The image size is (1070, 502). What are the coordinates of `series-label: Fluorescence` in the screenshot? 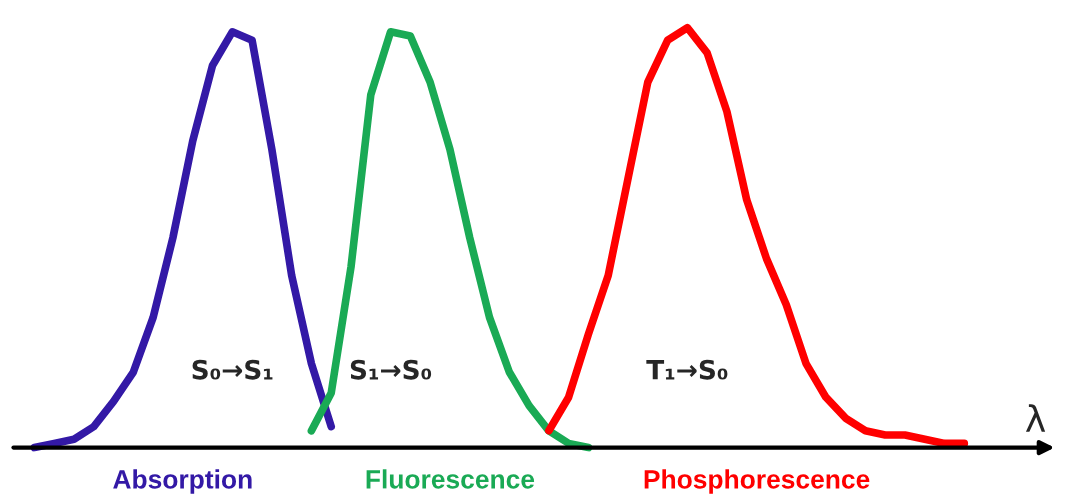 It's located at (450, 479).